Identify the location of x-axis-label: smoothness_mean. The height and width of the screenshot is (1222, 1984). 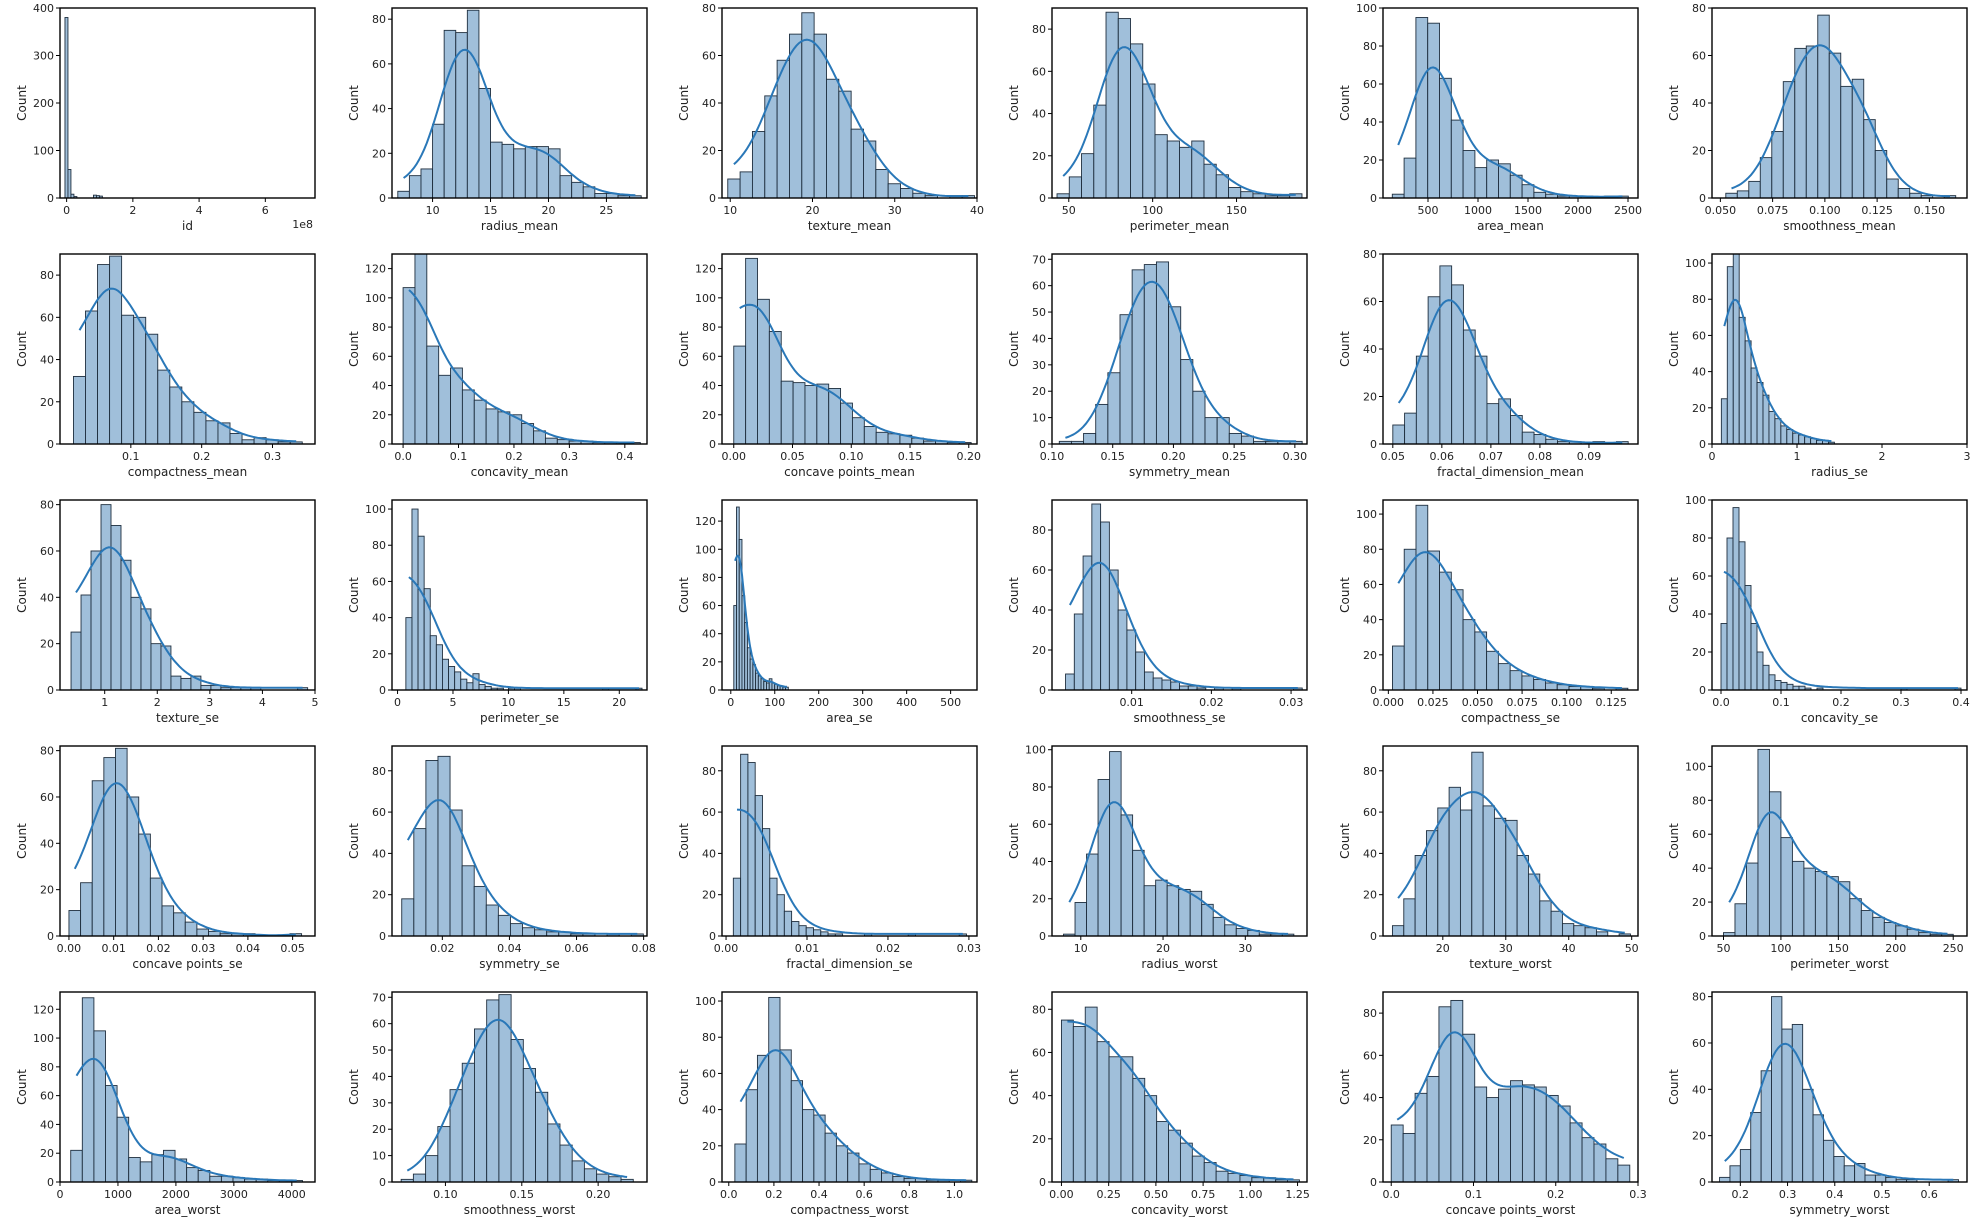
(1839, 226).